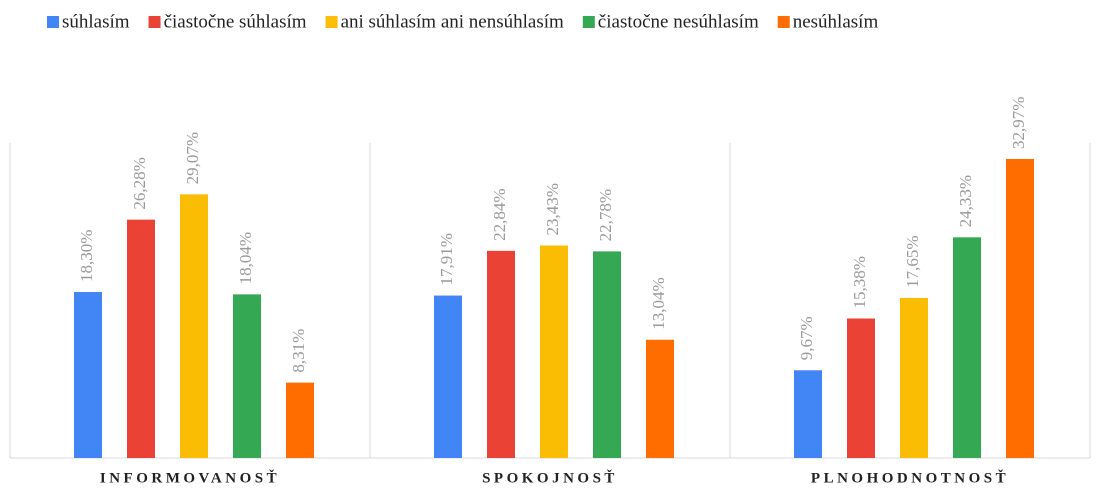  Describe the element at coordinates (552, 209) in the screenshot. I see `value-label: 23,43%` at that location.